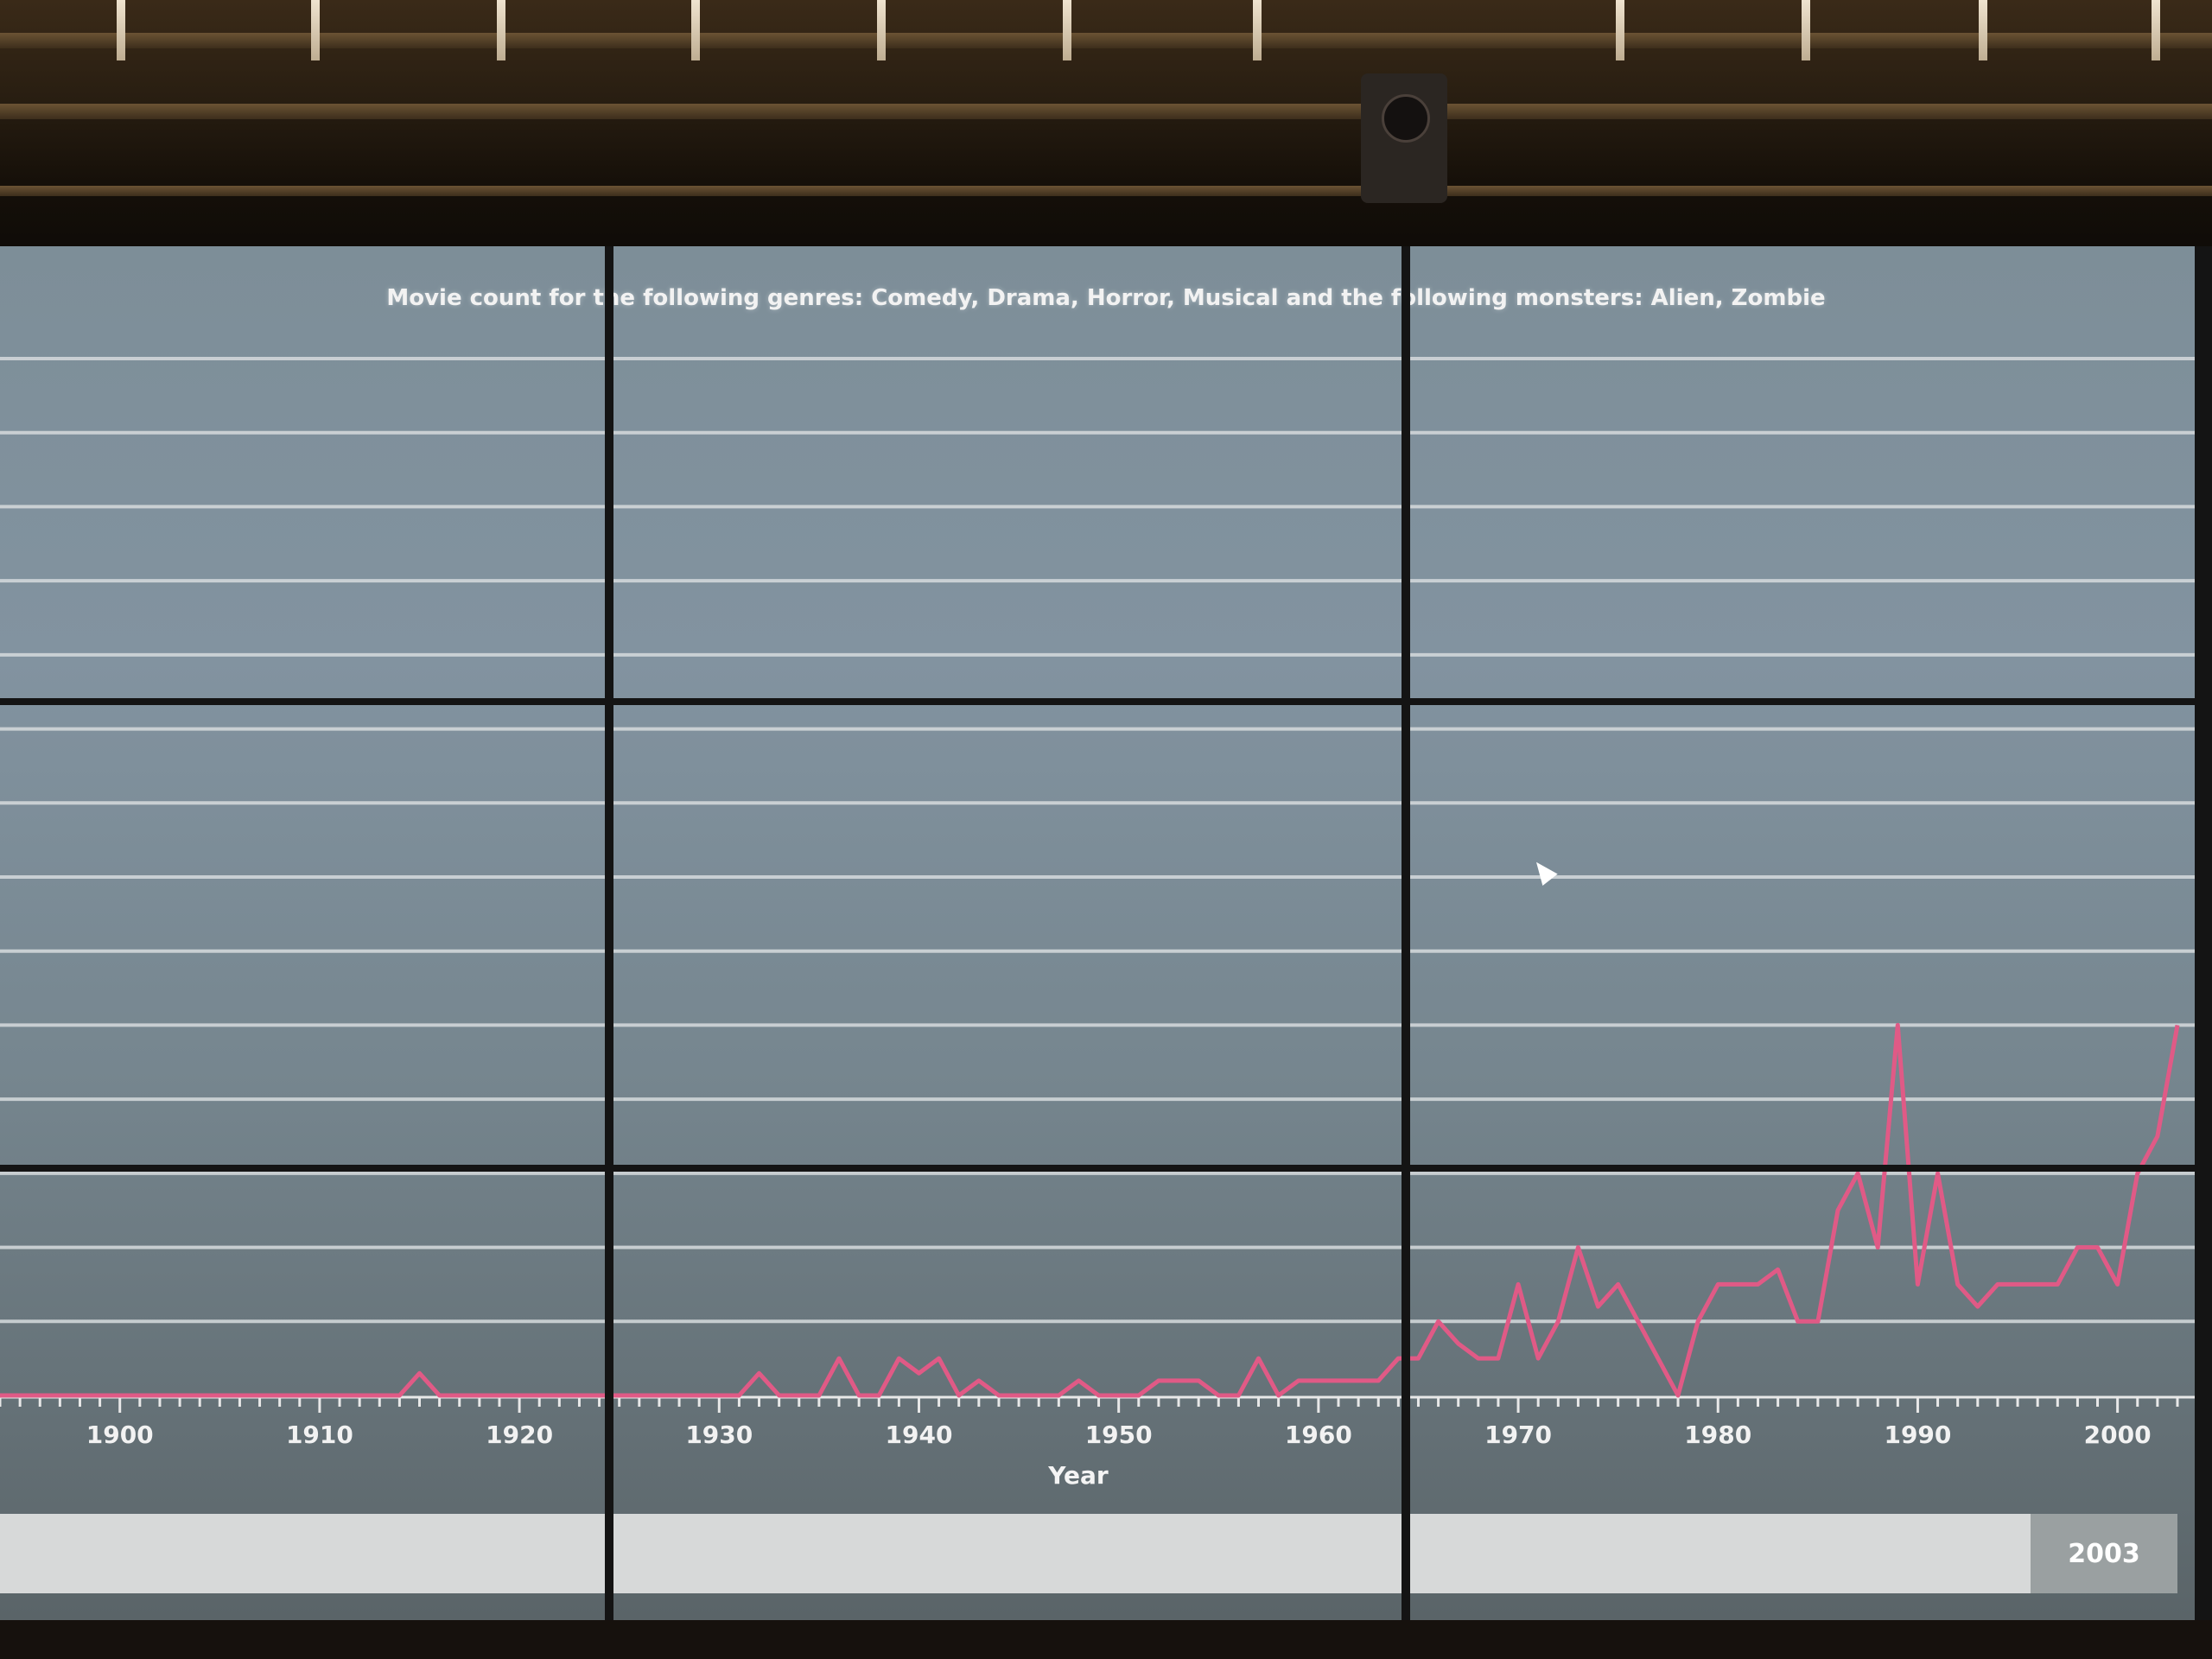  I want to click on slider-thumb: 2003, so click(2104, 1553).